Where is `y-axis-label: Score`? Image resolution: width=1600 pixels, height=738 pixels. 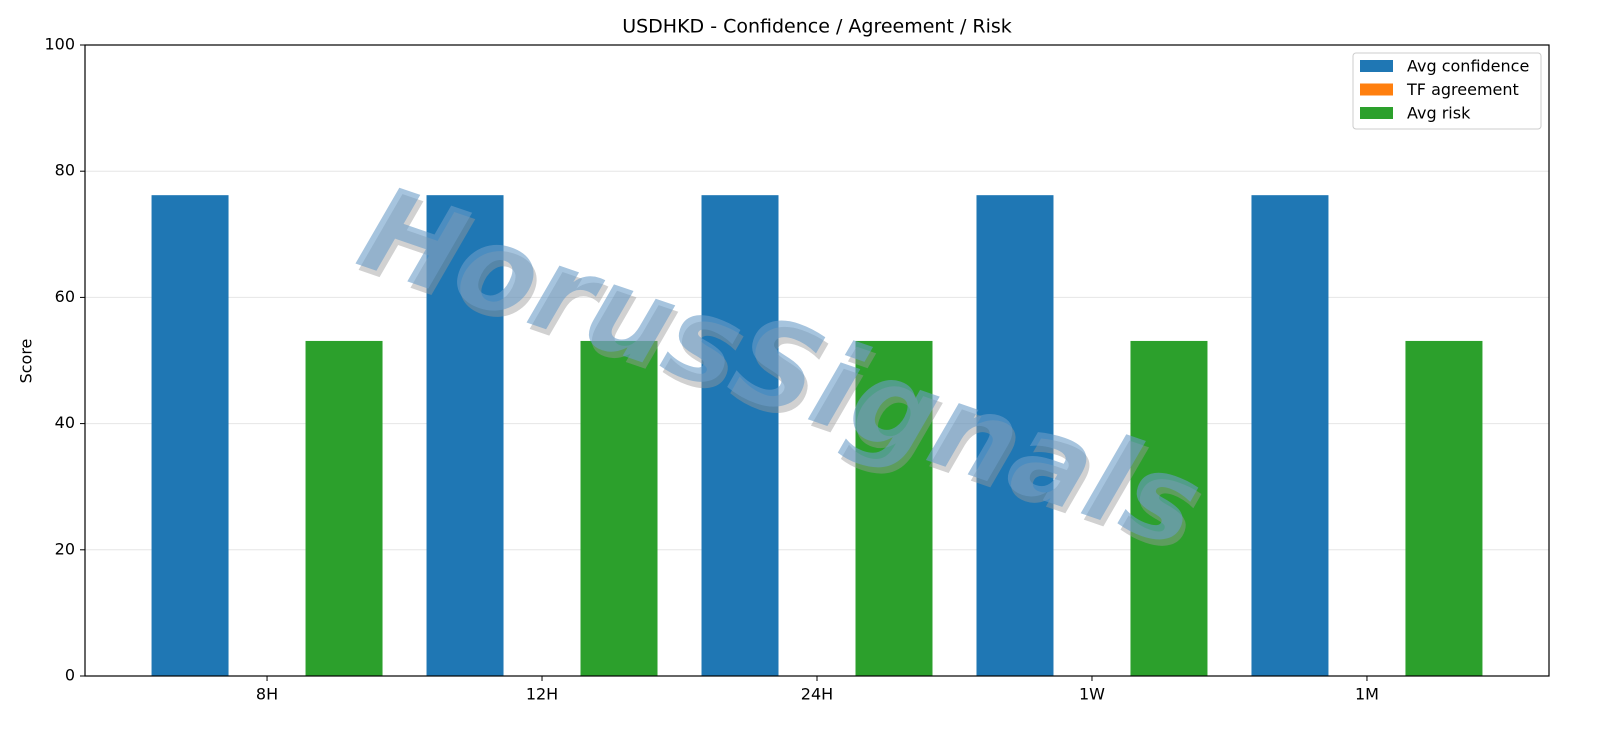 y-axis-label: Score is located at coordinates (26, 361).